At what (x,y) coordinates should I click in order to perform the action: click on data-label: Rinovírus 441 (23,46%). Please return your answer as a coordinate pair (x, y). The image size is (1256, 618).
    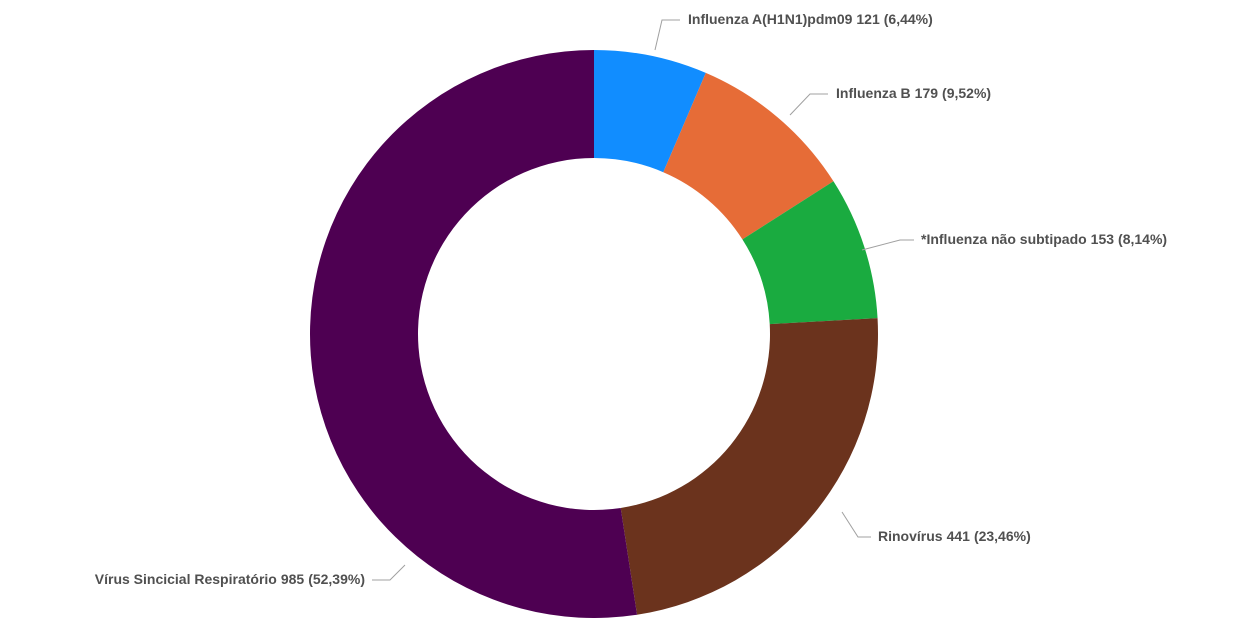
    Looking at the image, I should click on (954, 536).